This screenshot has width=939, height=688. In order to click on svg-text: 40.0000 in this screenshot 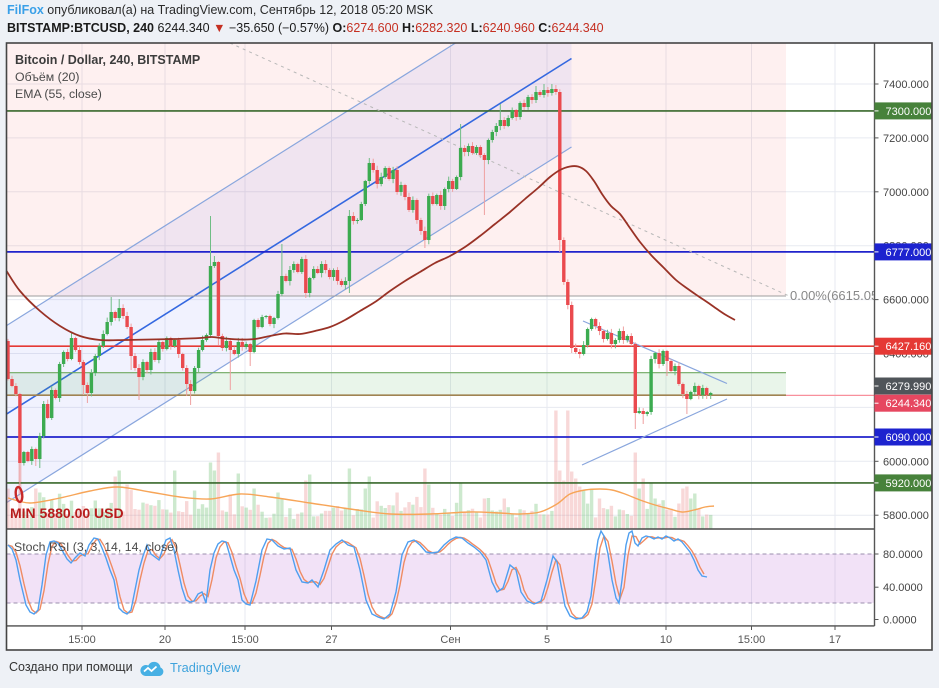, I will do `click(903, 588)`.